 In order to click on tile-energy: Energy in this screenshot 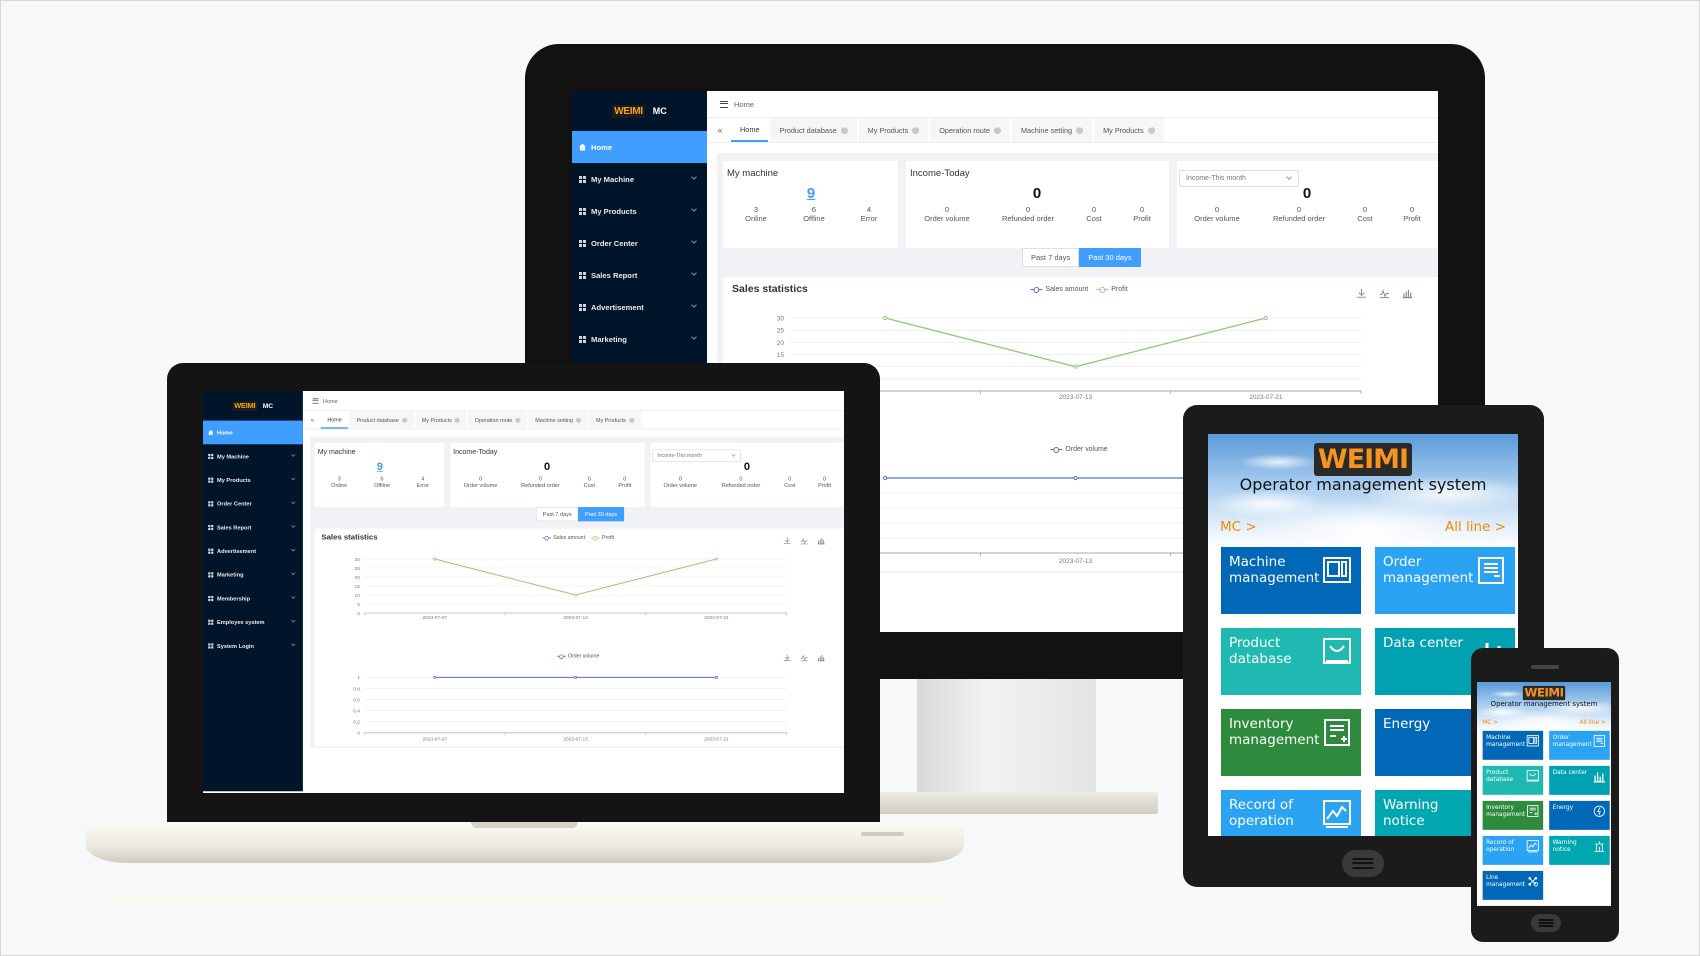, I will do `click(1579, 815)`.